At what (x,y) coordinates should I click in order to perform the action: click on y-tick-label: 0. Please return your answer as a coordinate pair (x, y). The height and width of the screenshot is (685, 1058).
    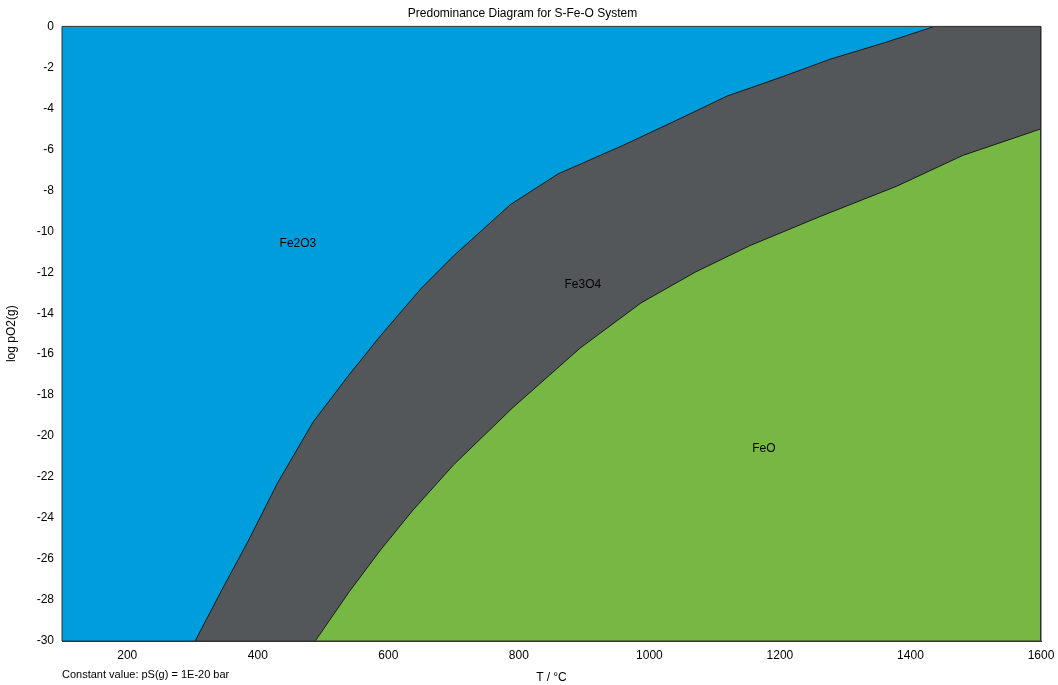
    Looking at the image, I should click on (51, 25).